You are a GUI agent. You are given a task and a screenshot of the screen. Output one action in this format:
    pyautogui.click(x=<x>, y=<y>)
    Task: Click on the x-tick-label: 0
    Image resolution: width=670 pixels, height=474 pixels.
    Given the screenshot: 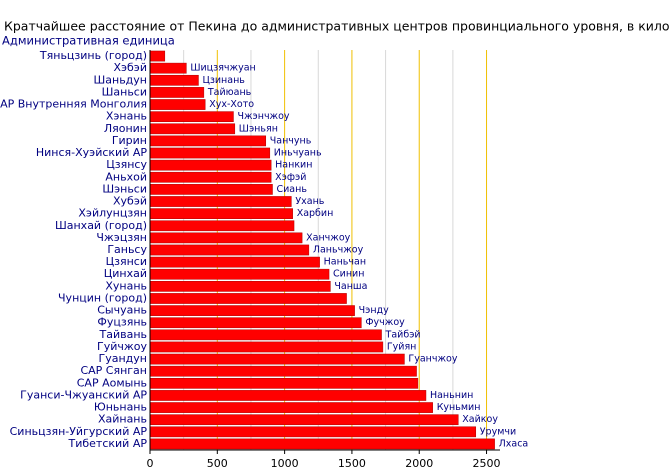 What is the action you would take?
    pyautogui.click(x=150, y=463)
    